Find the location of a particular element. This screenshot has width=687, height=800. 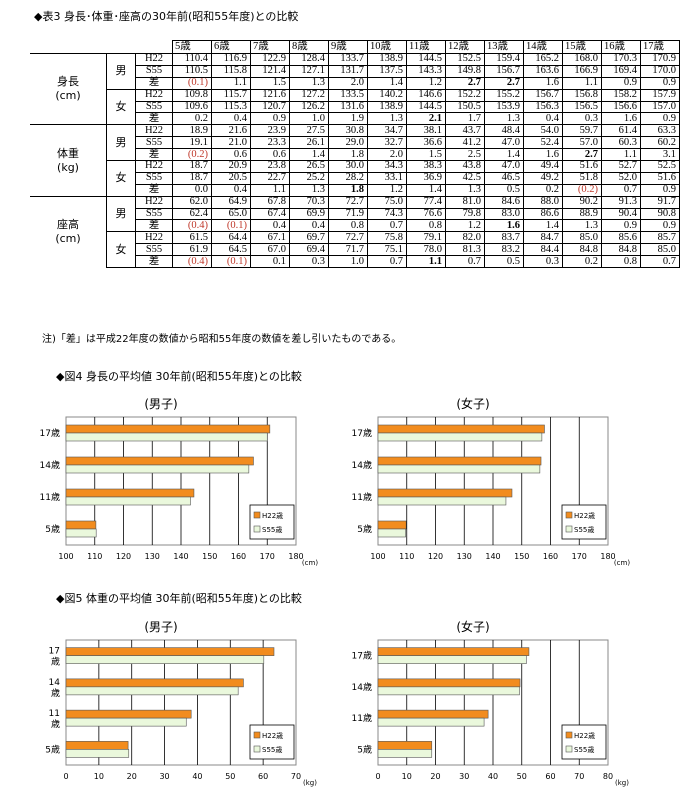

table-cell: 18.9 is located at coordinates (192, 131).